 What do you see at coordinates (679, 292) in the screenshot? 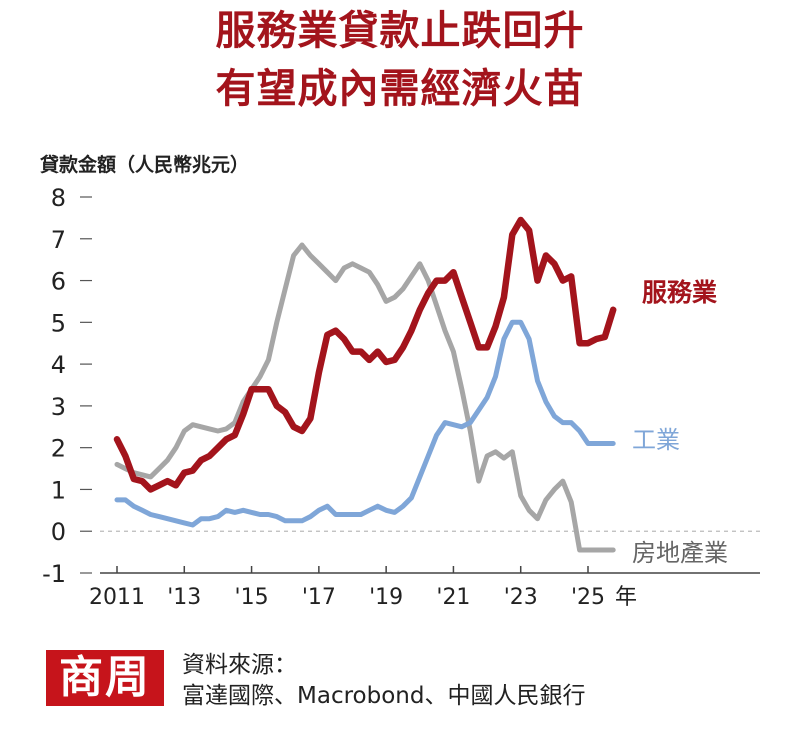
I see `series-label-services: 服務業` at bounding box center [679, 292].